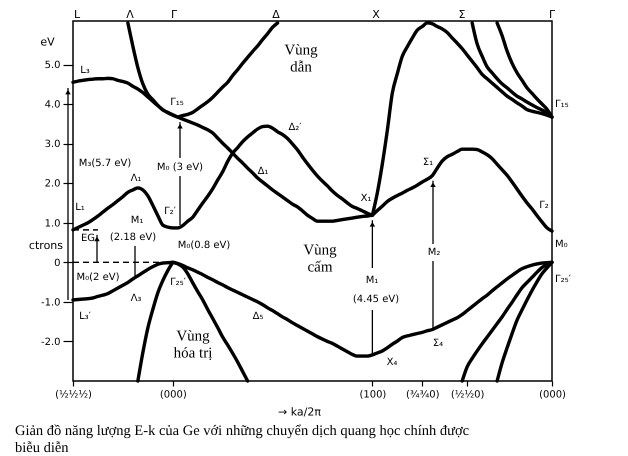 This screenshot has height=456, width=628. I want to click on annotation: X, so click(376, 14).